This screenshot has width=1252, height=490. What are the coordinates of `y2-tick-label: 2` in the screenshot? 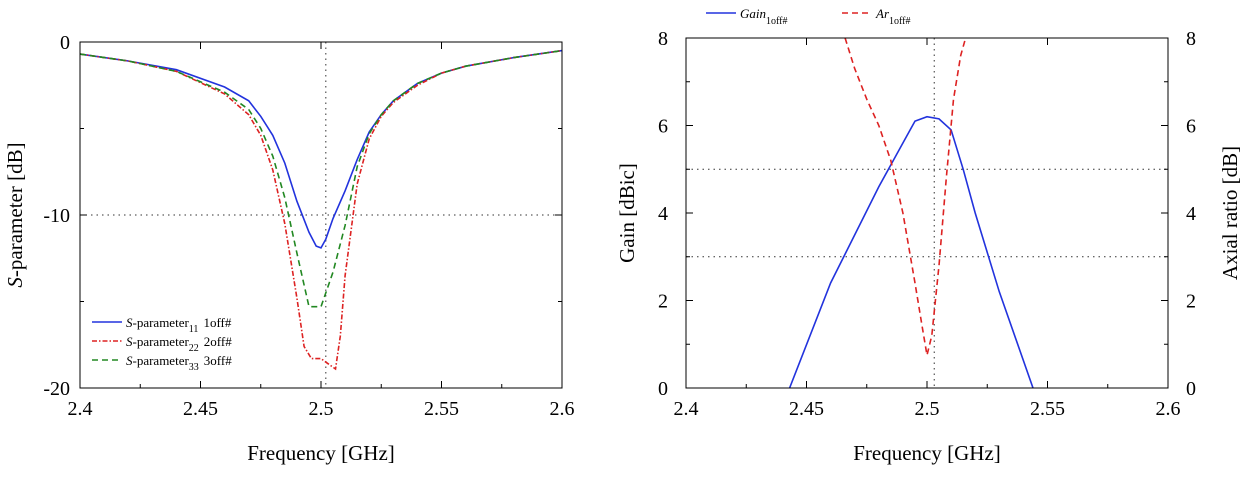 It's located at (1191, 302).